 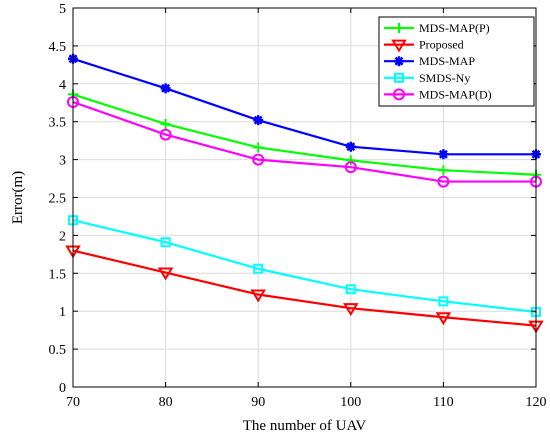 I want to click on y-tick-label: 3, so click(x=62, y=161).